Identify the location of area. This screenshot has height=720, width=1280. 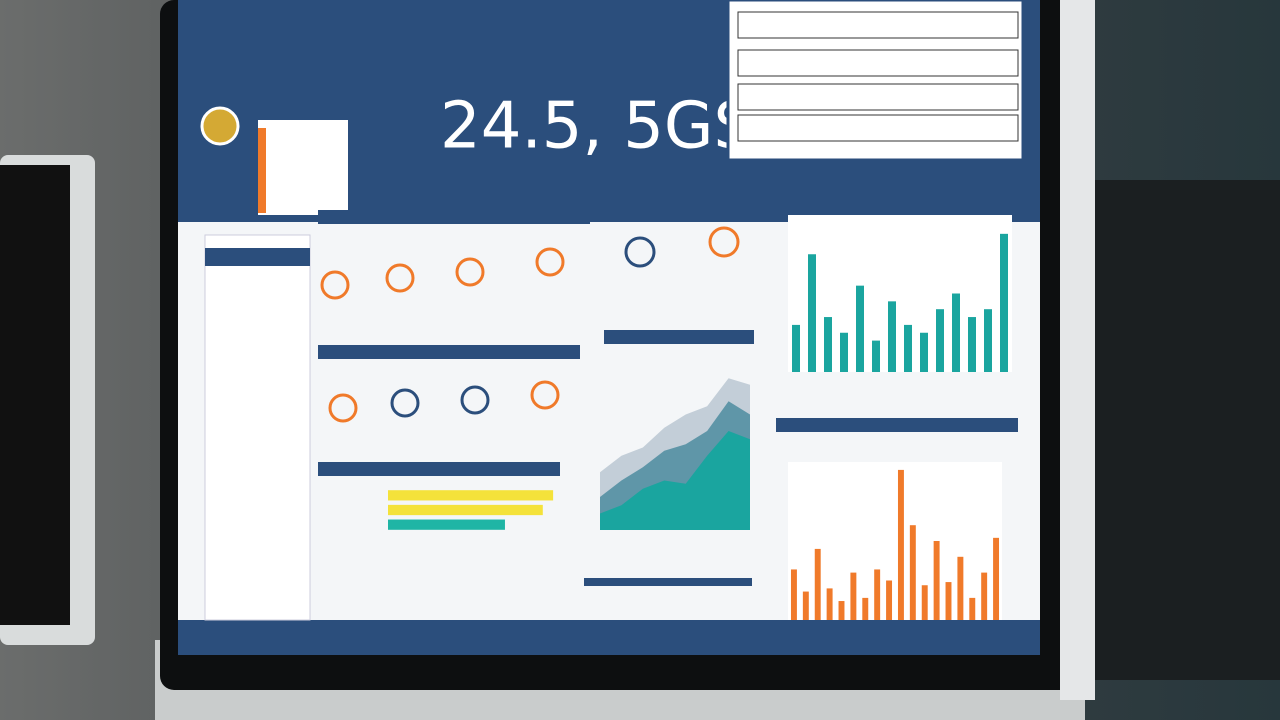
(675, 480).